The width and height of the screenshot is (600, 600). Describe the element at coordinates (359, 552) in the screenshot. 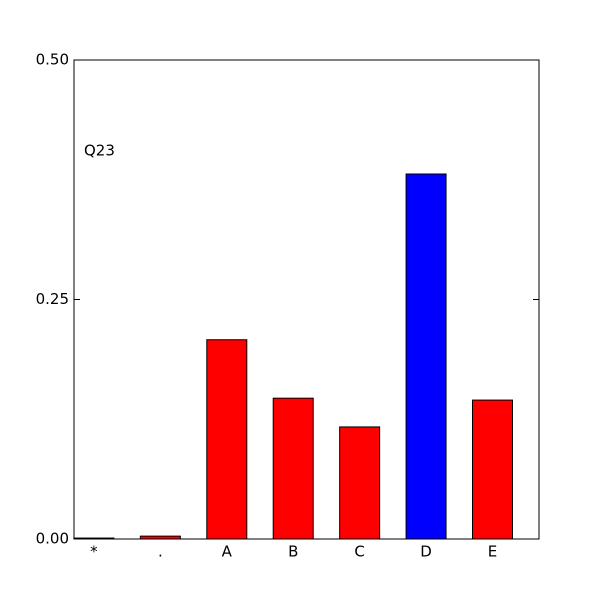

I see `x-tick-label: C` at that location.